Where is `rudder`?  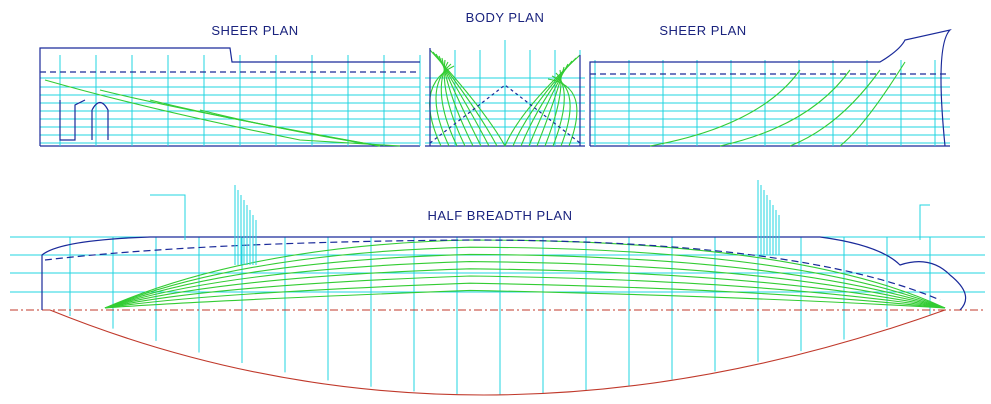 rudder is located at coordinates (84, 120).